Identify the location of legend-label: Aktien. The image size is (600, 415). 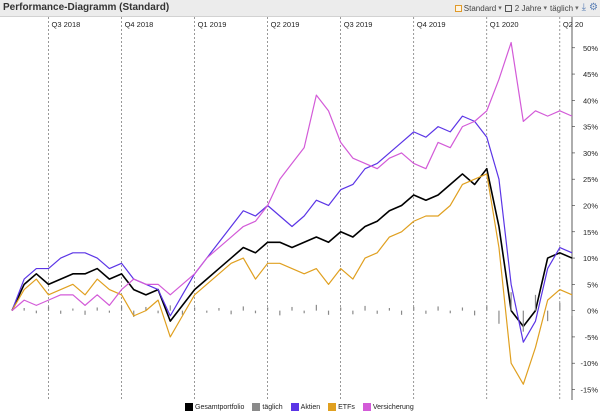
(310, 407).